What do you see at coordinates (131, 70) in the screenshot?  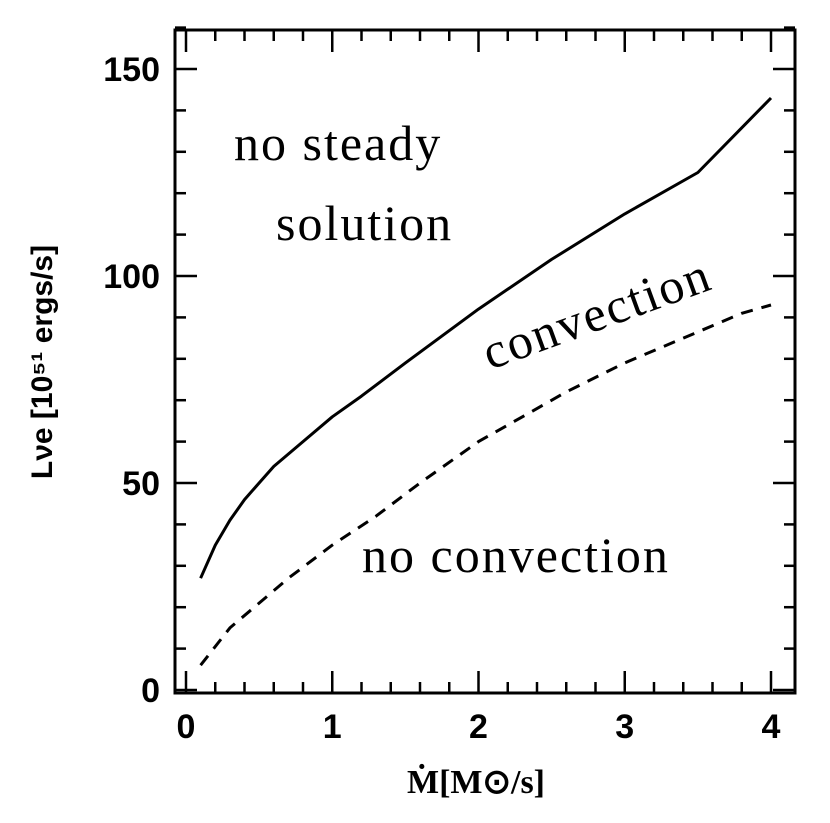 I see `y-tick-label: 150` at bounding box center [131, 70].